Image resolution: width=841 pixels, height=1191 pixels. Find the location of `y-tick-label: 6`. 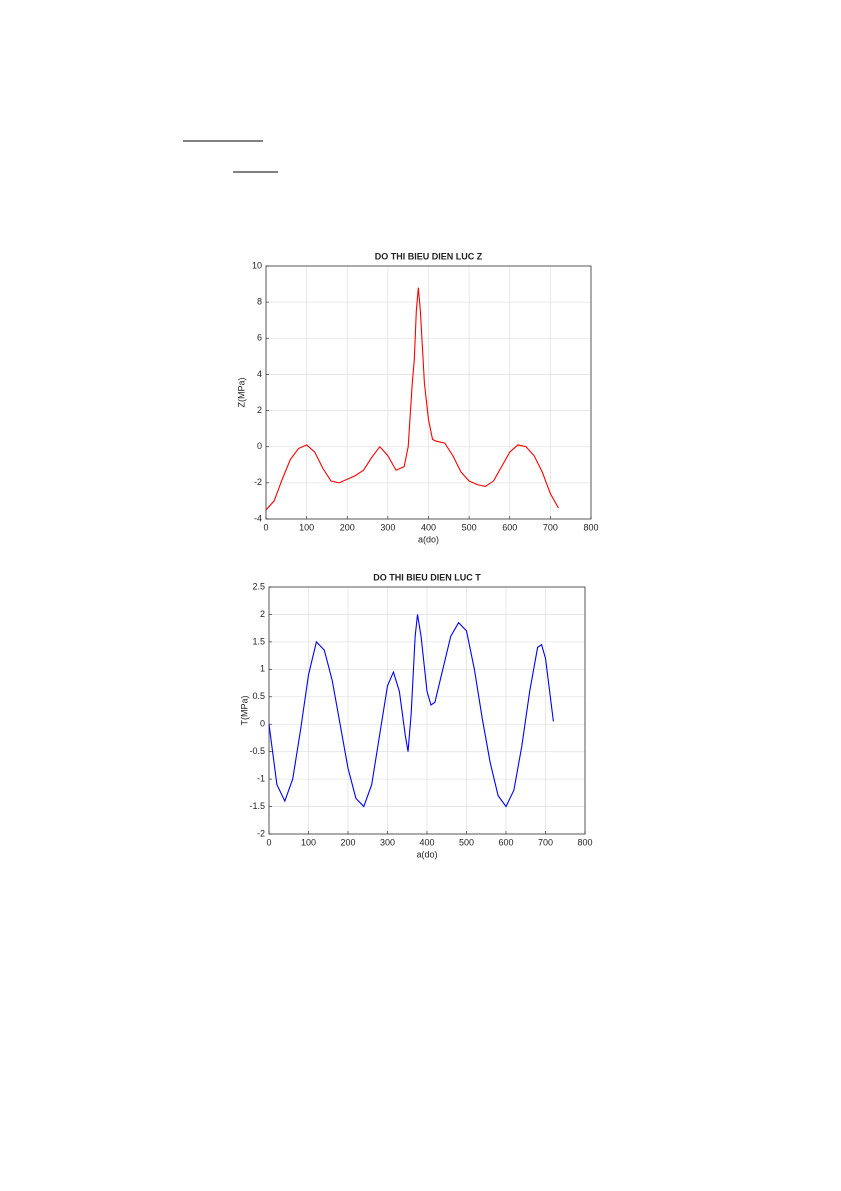

y-tick-label: 6 is located at coordinates (259, 338).